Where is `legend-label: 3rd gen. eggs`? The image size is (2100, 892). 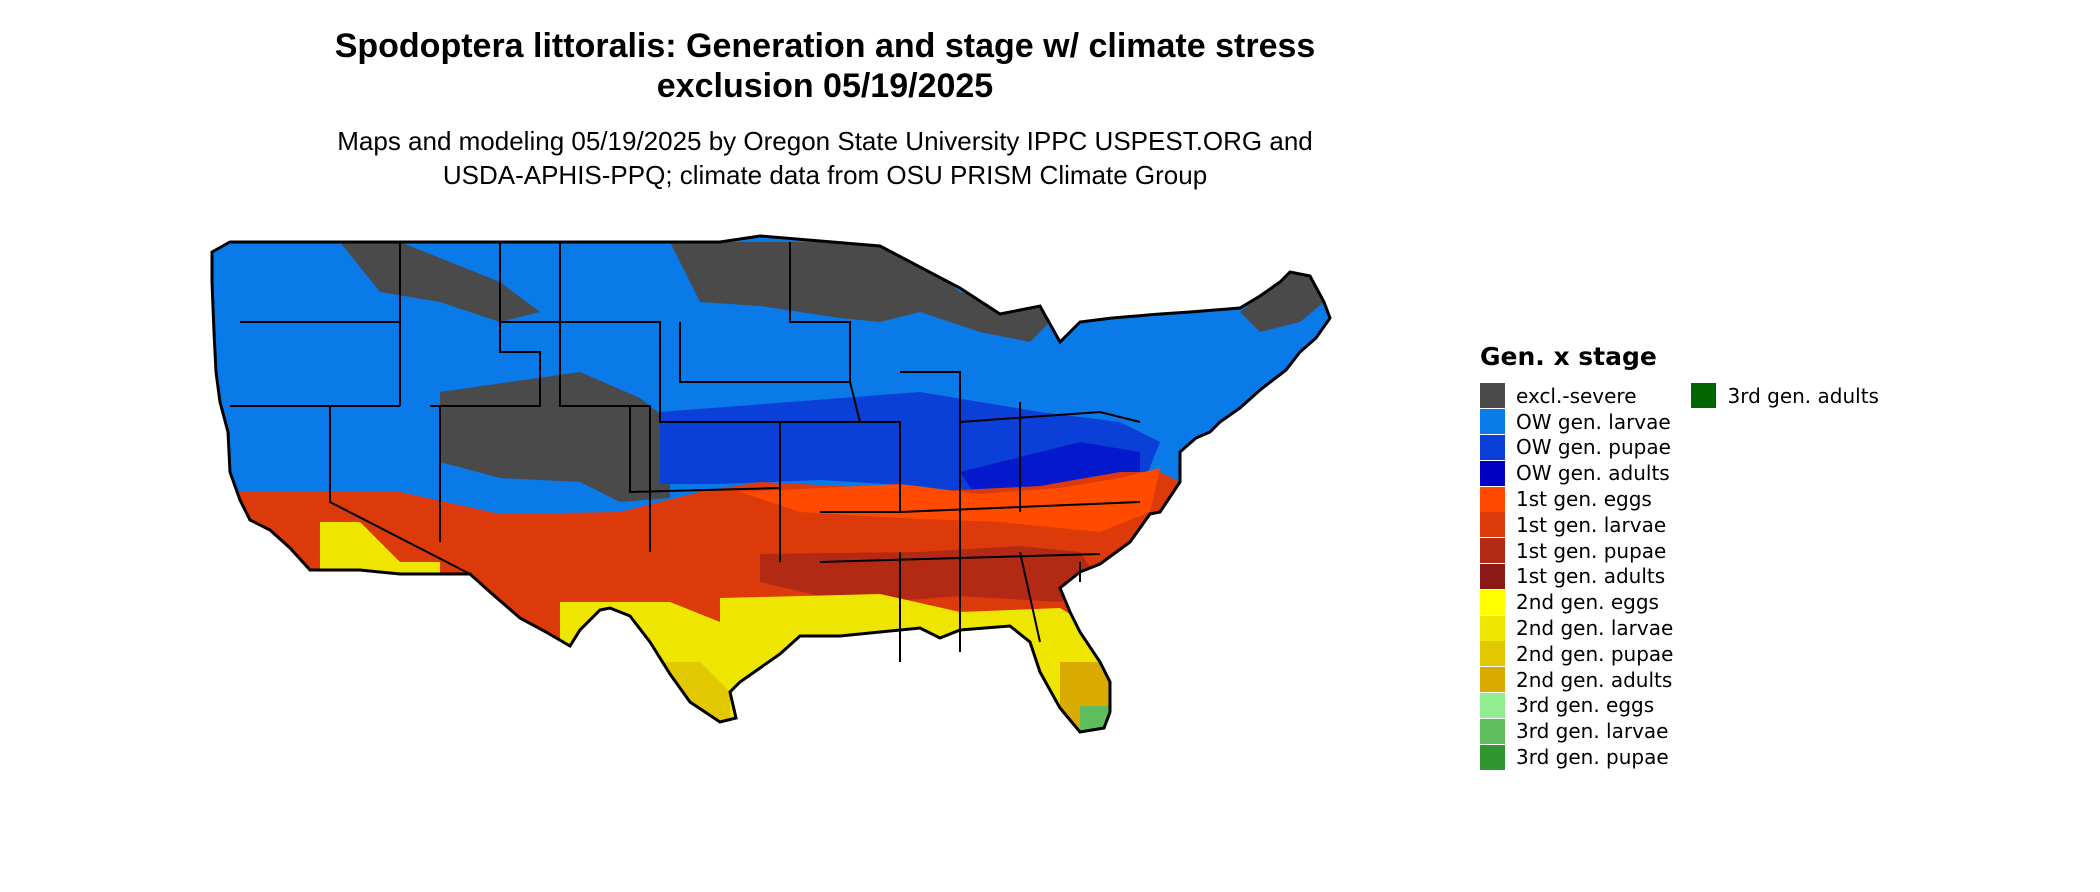
legend-label: 3rd gen. eggs is located at coordinates (1585, 705).